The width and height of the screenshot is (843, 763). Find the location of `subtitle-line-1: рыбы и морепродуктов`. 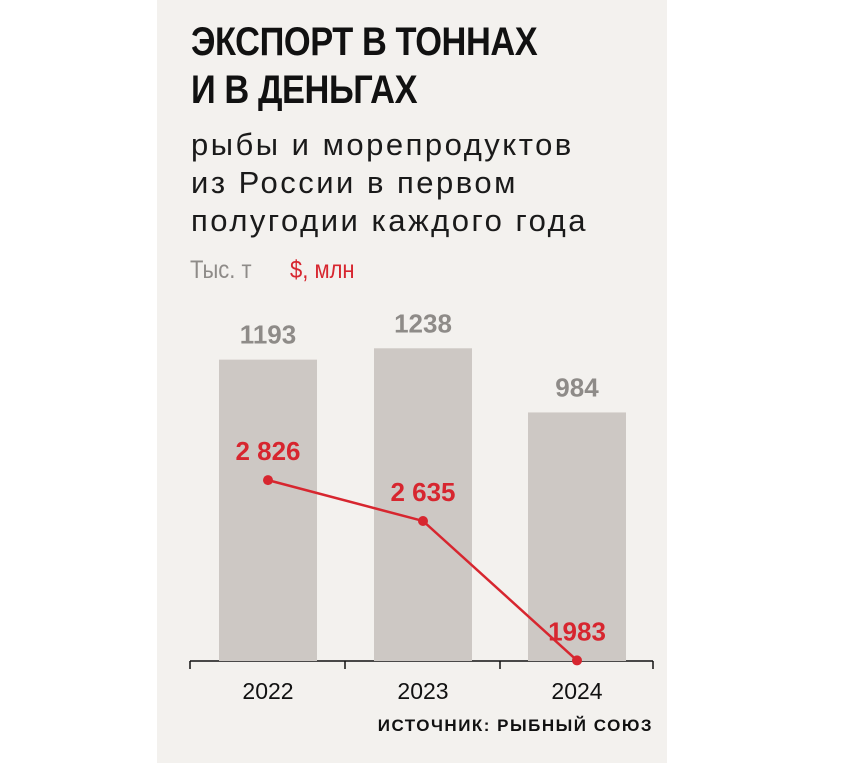

subtitle-line-1: рыбы и морепродуктов is located at coordinates (382, 144).